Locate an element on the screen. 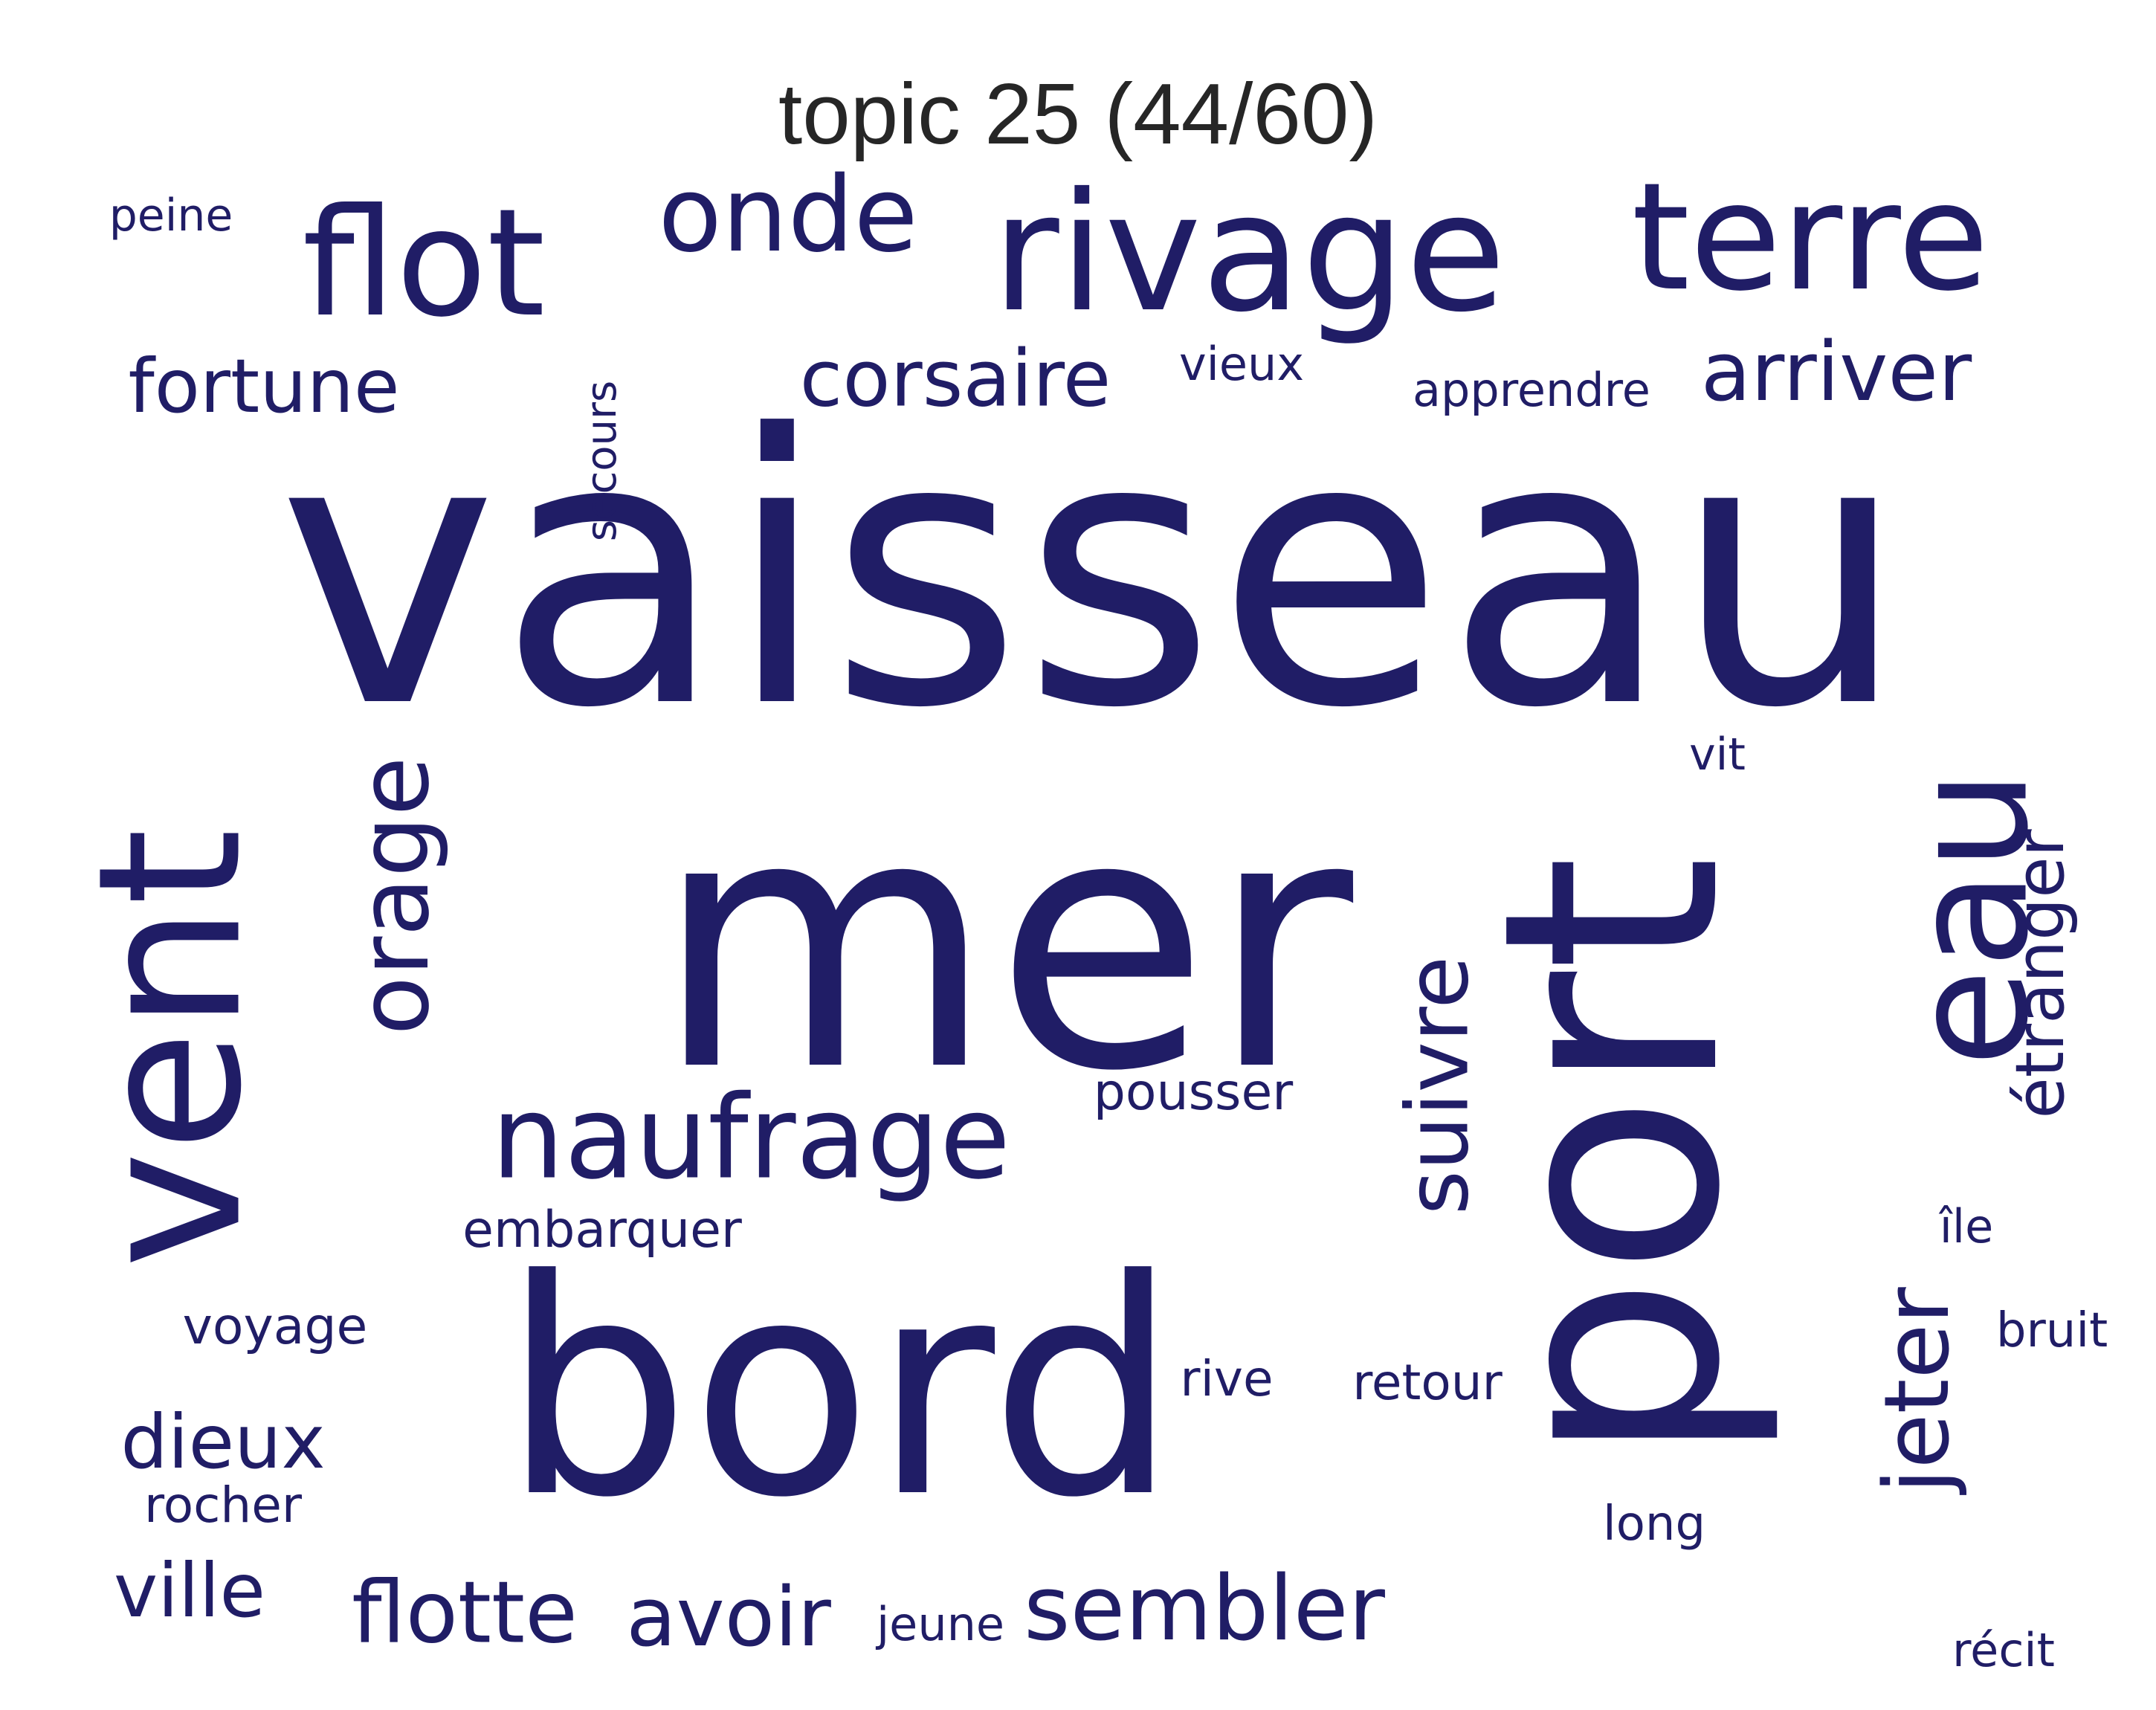 The height and width of the screenshot is (1710, 2156). word-fortune: fortune is located at coordinates (264, 386).